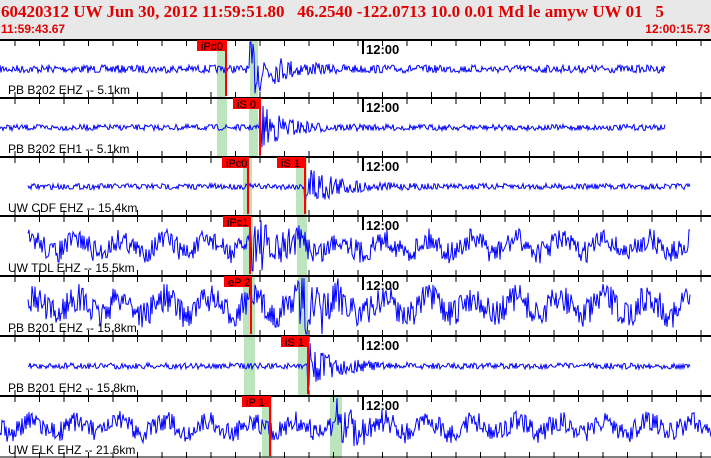 This screenshot has height=458, width=711. I want to click on channel-panel: 12:00 iPc0 iS 1, so click(355, 186).